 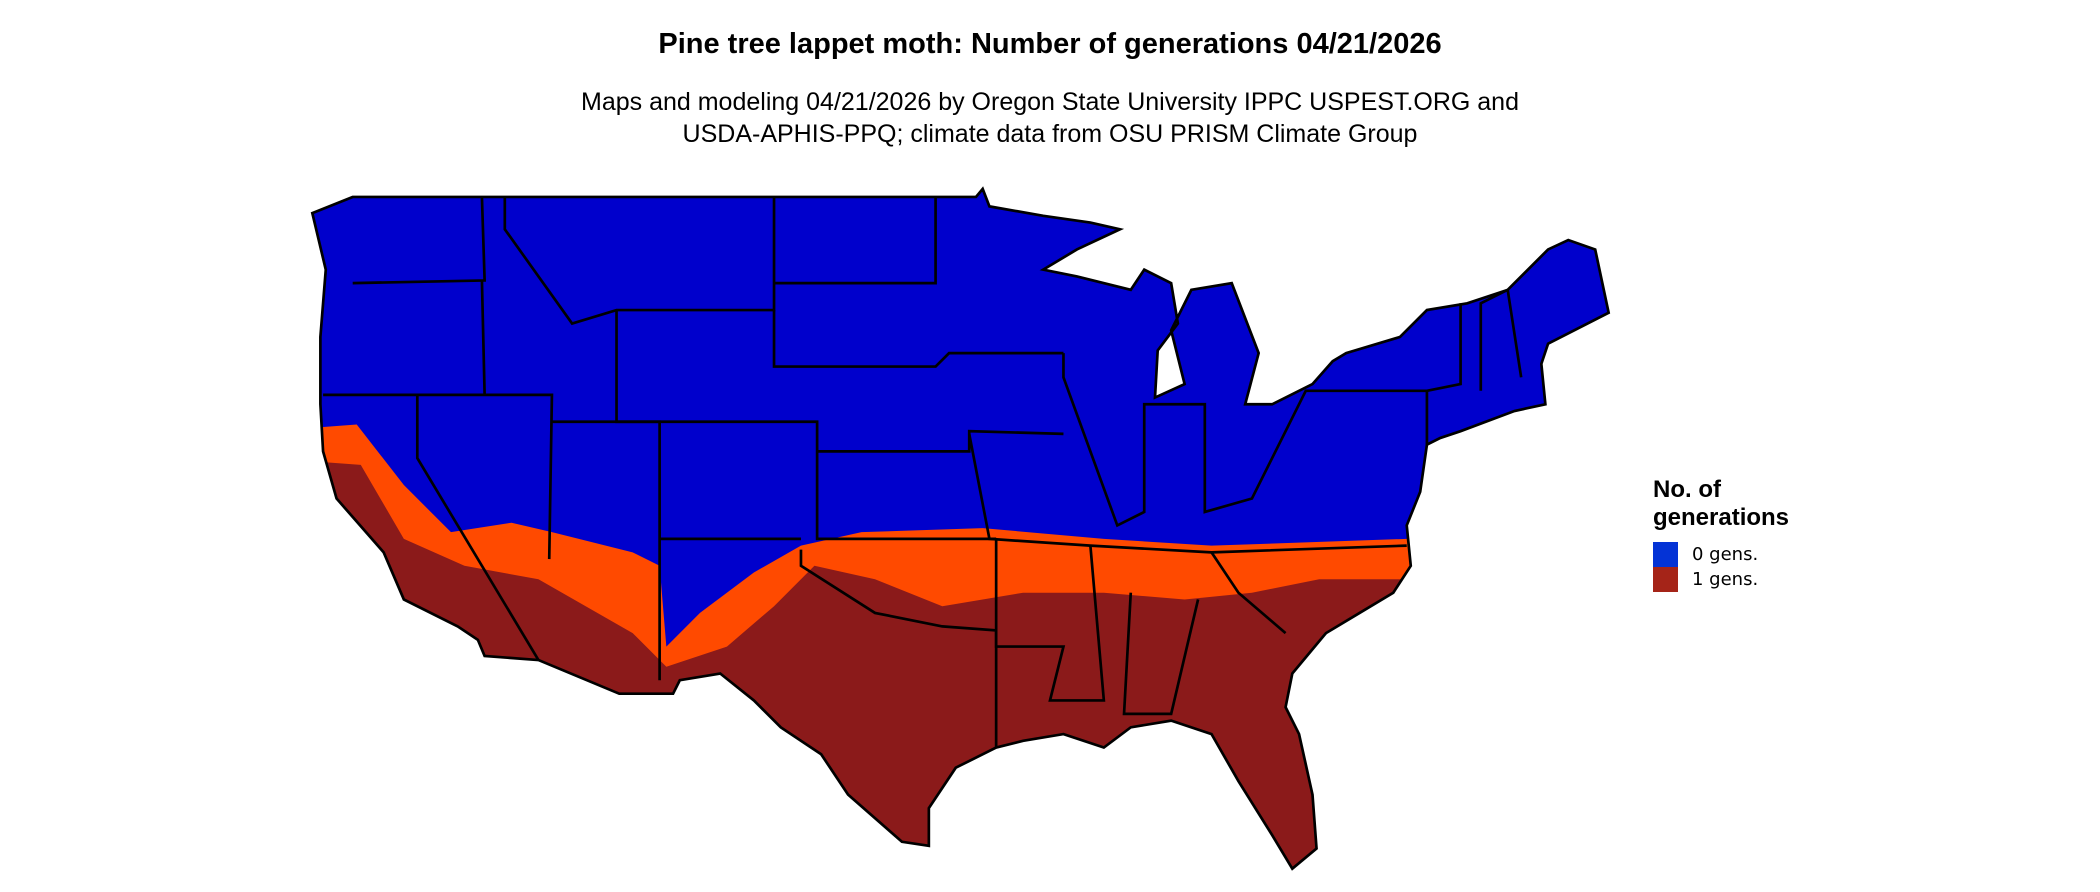 What do you see at coordinates (1665, 554) in the screenshot?
I see `legend-swatch-0-gens` at bounding box center [1665, 554].